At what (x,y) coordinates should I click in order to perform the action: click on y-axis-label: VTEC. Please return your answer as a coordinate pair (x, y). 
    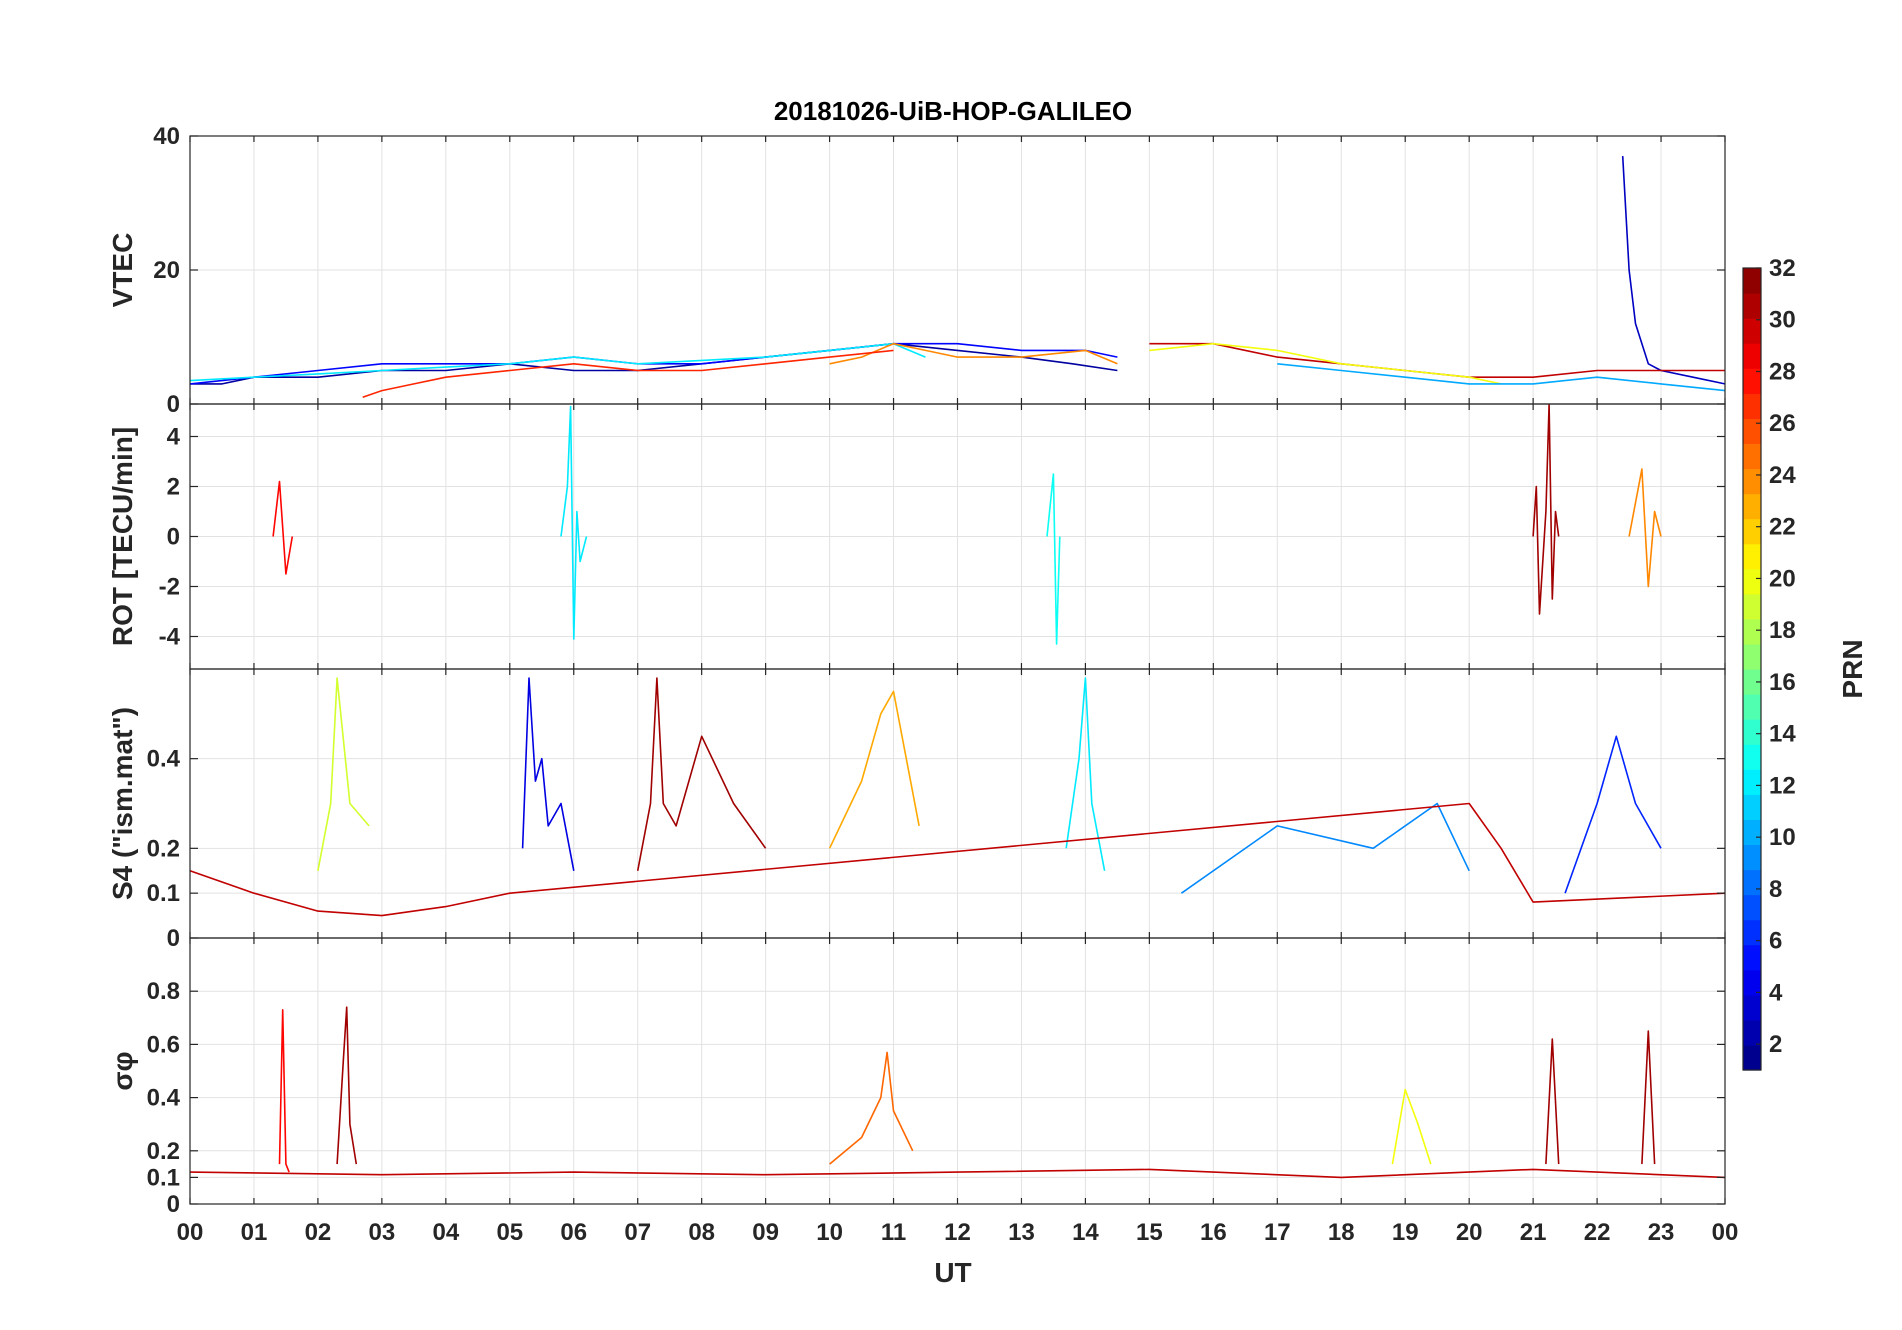
    Looking at the image, I should click on (122, 270).